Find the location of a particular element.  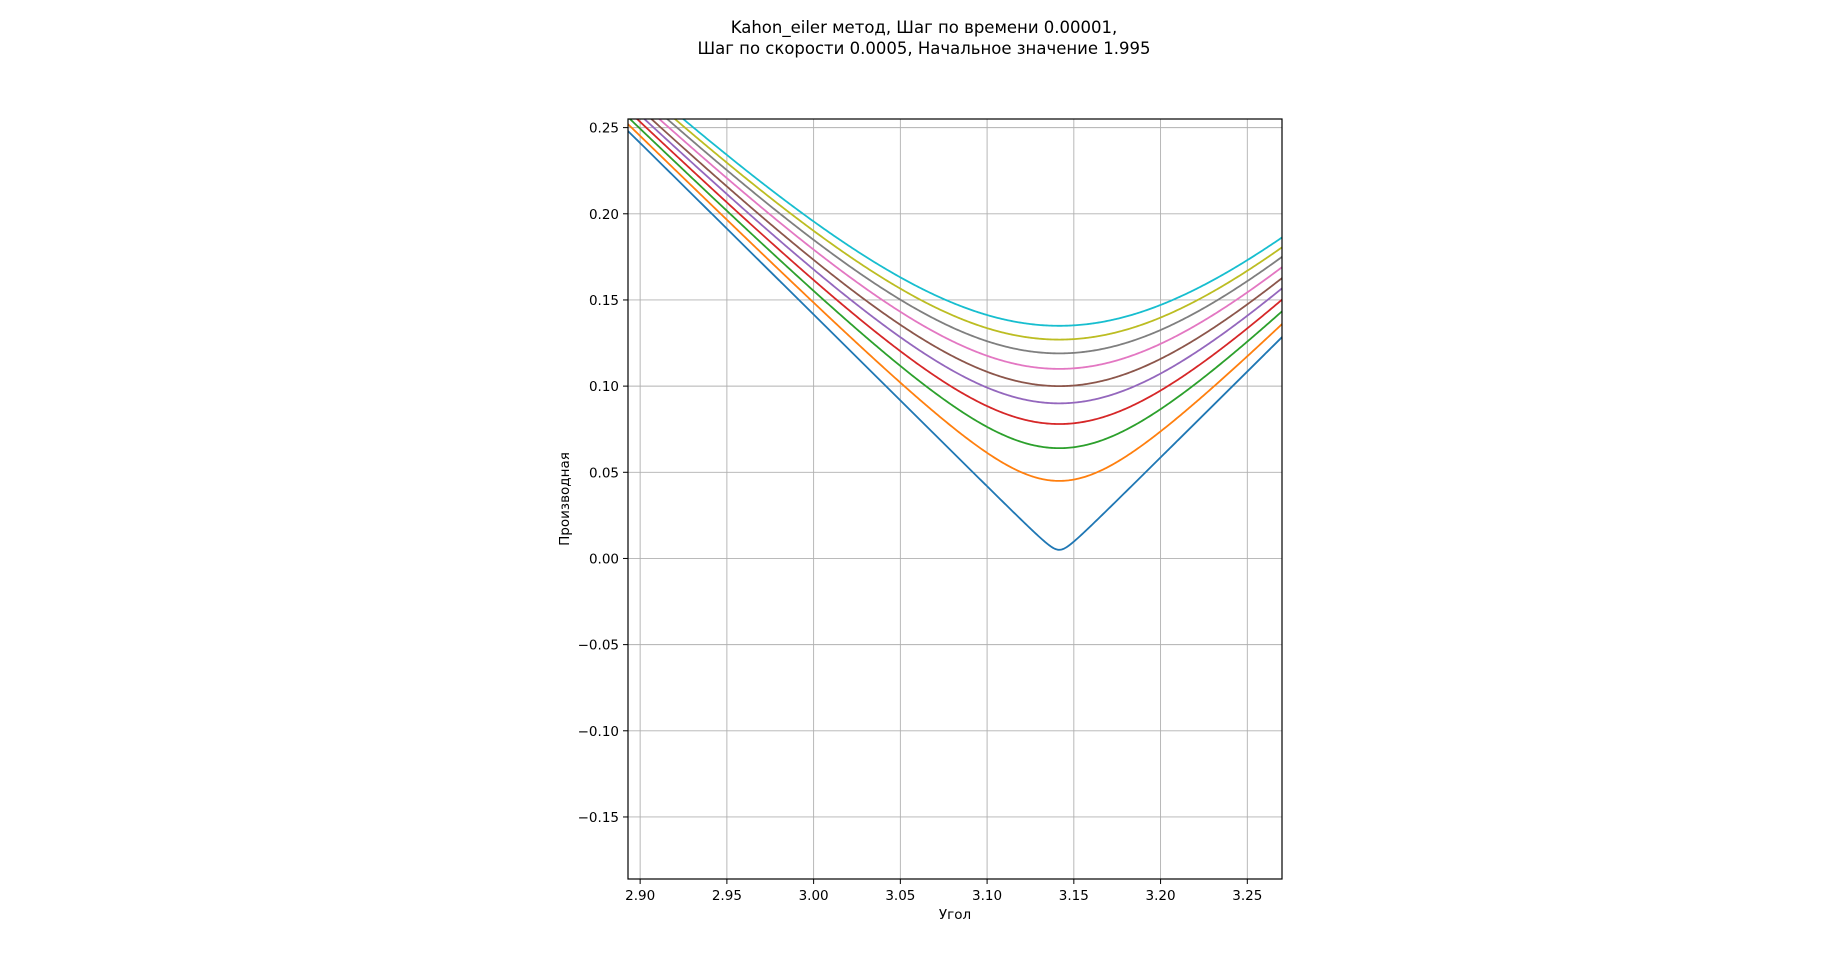

y-tick-label: 0.00 is located at coordinates (604, 559).